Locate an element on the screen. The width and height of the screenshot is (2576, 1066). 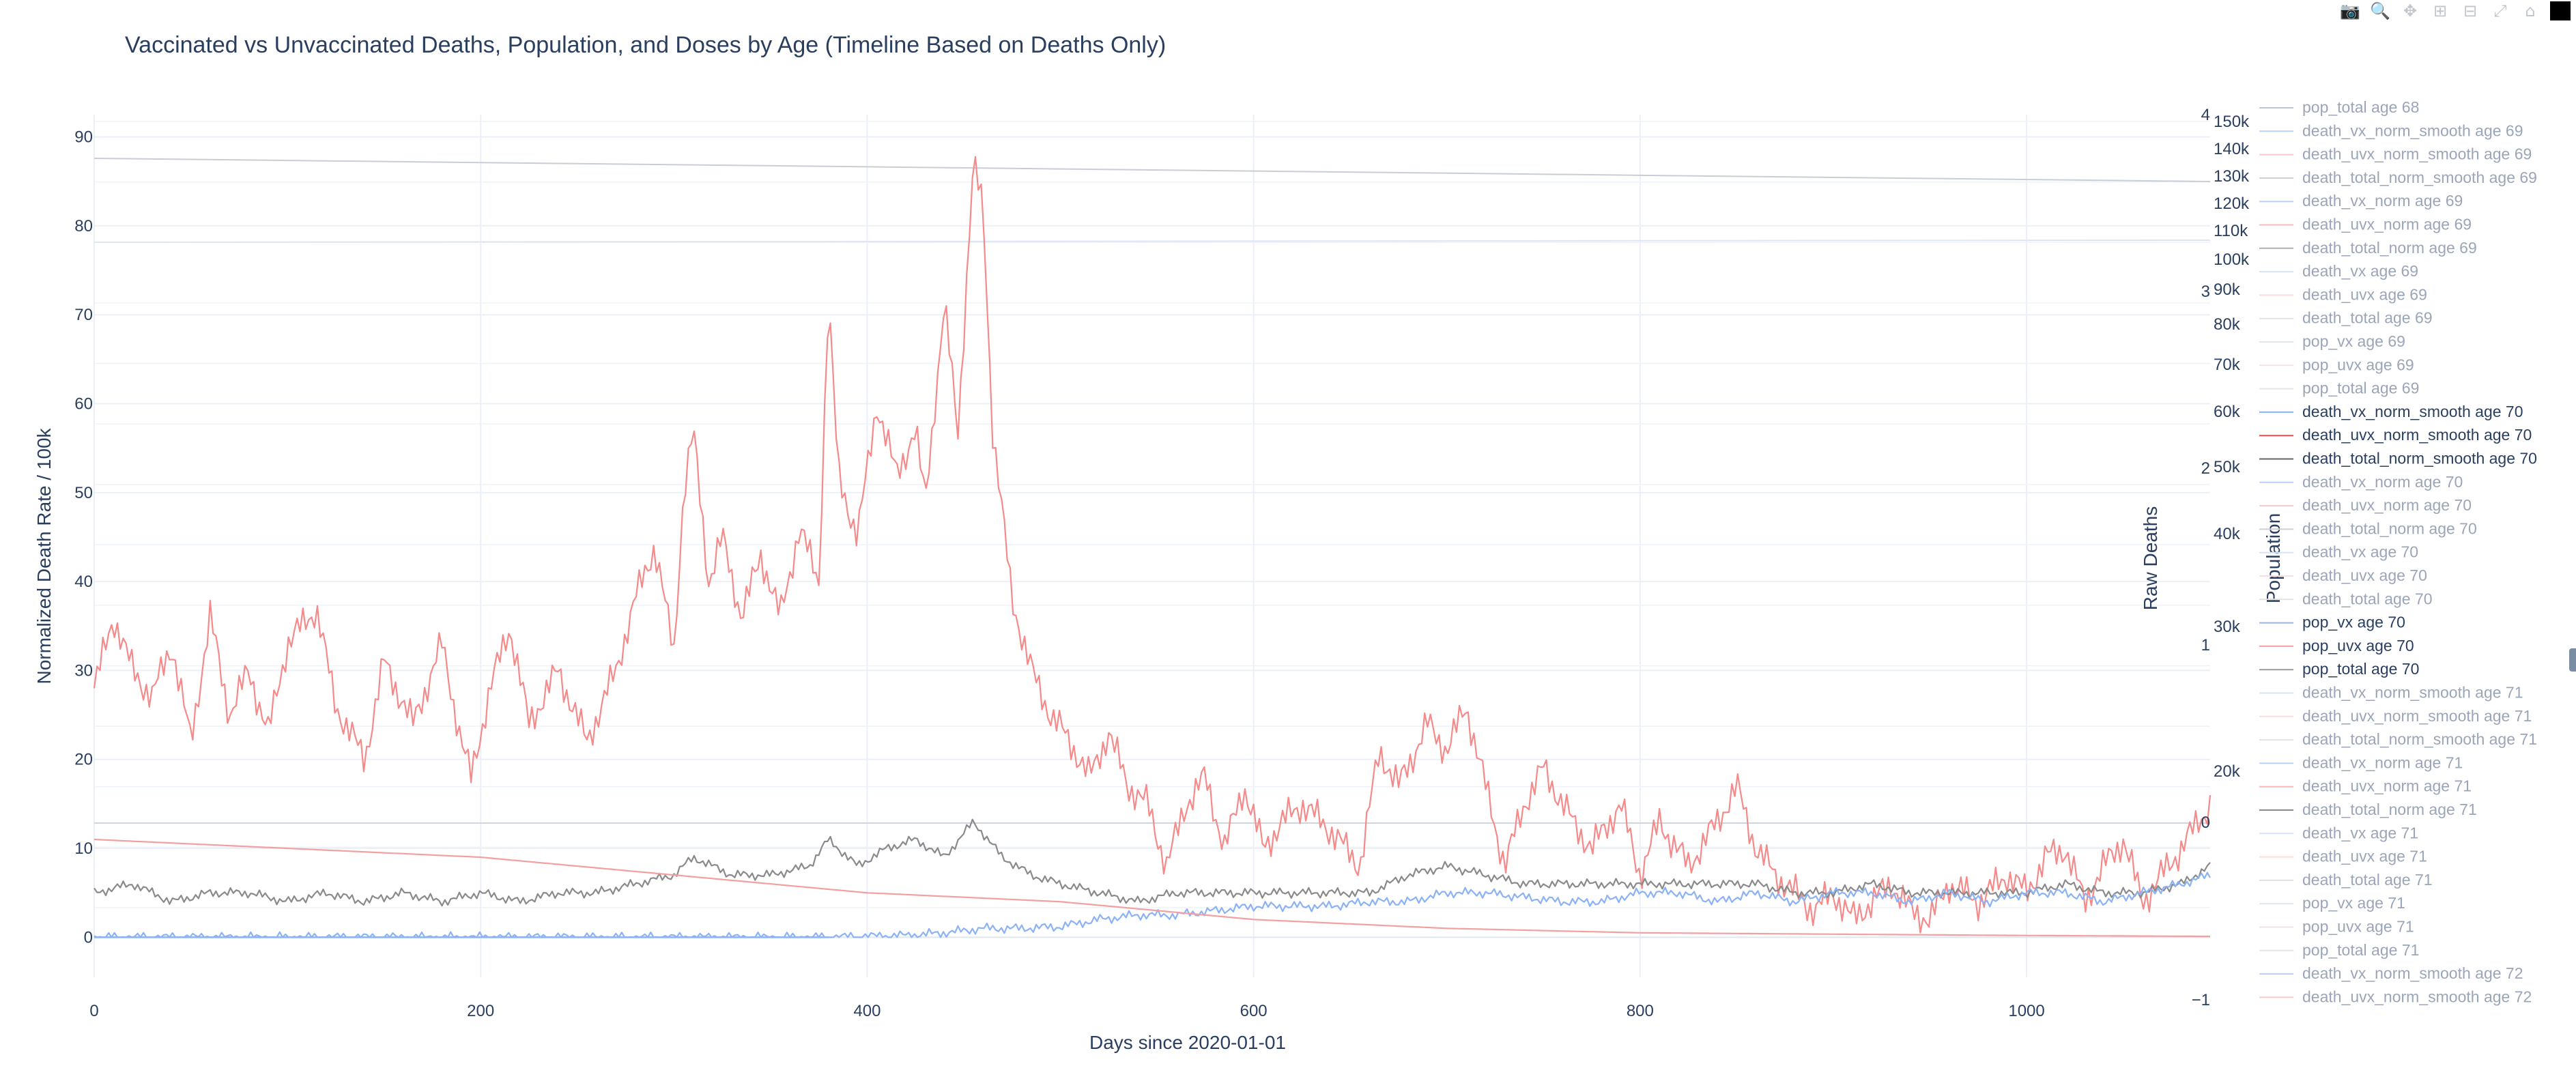
legend-label: pop_total age 69 is located at coordinates (2360, 388).